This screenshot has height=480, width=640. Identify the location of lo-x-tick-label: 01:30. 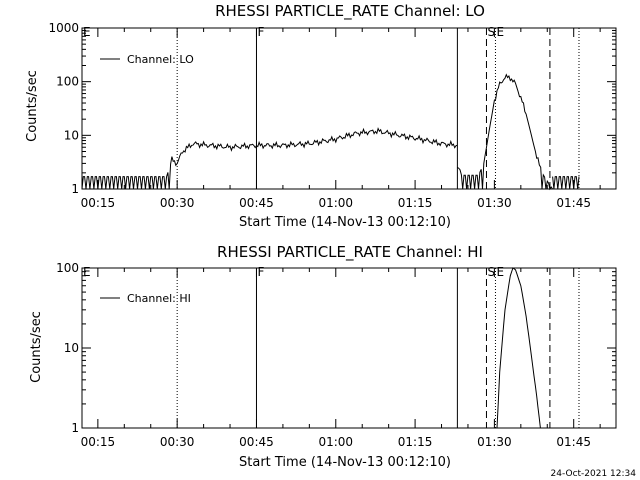
(494, 203).